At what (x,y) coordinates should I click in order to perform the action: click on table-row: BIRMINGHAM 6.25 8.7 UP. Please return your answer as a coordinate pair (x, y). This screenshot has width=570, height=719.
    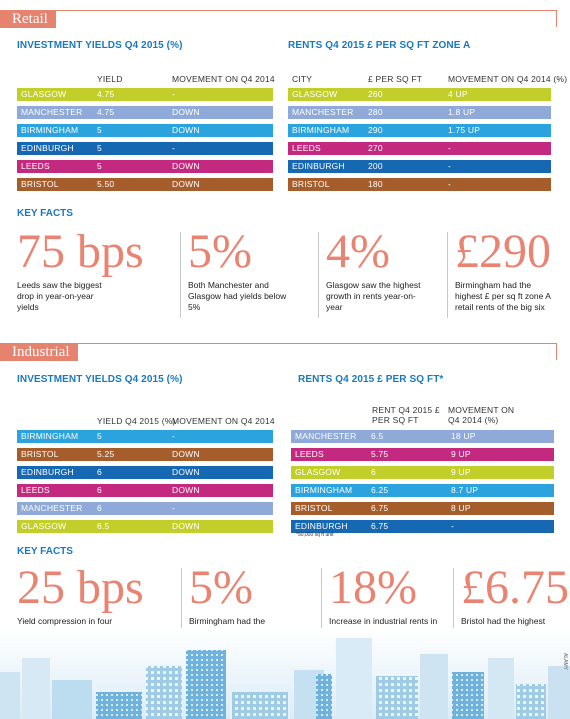
    Looking at the image, I should click on (422, 490).